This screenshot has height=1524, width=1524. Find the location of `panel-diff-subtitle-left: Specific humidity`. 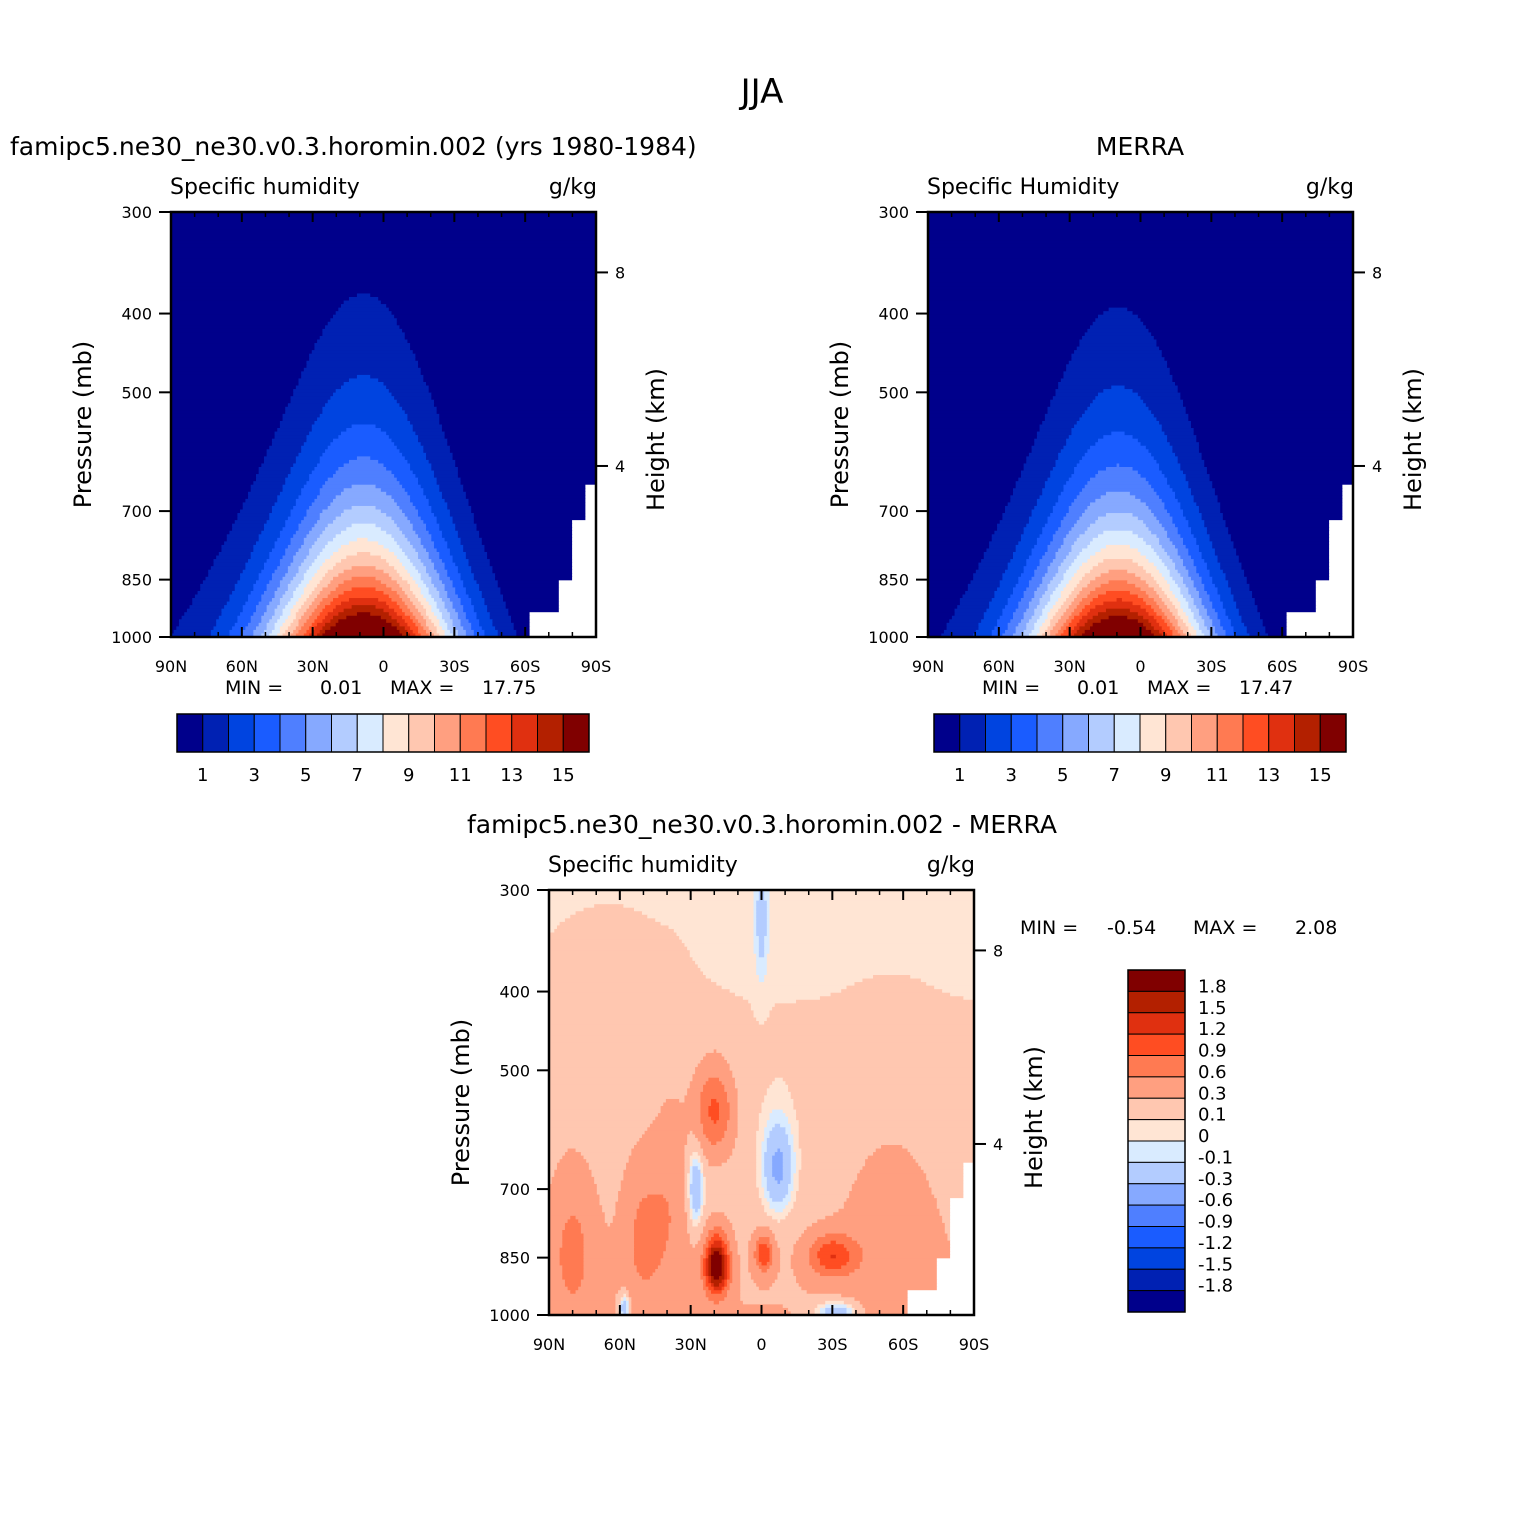

panel-diff-subtitle-left: Specific humidity is located at coordinates (643, 865).